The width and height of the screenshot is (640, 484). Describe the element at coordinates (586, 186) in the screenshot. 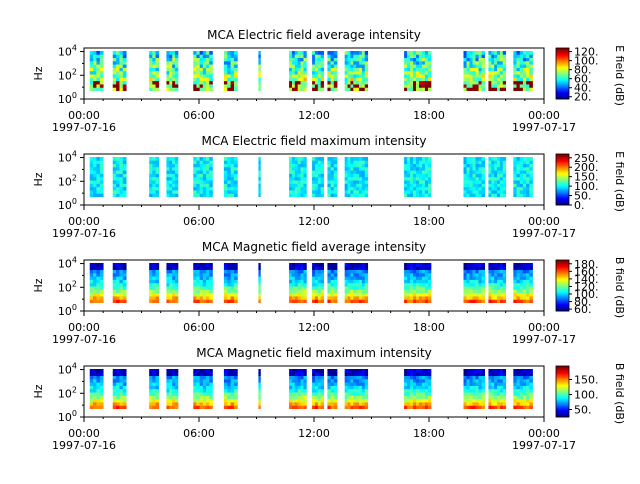

I see `colorbar-tick-label: 100.` at that location.